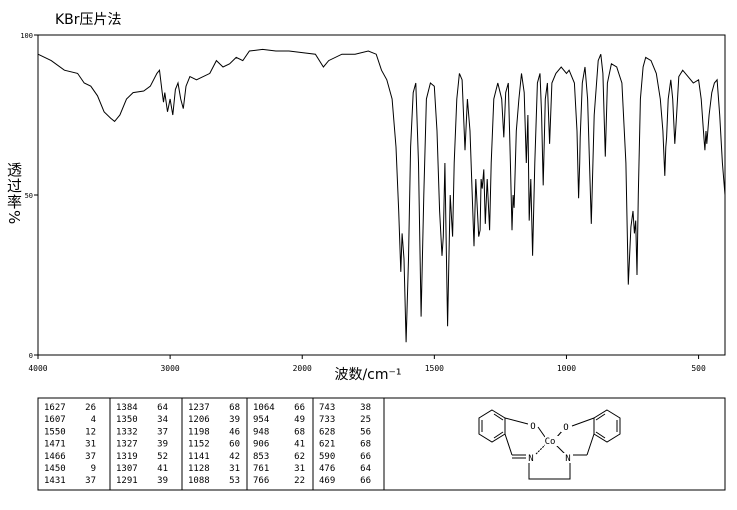 The height and width of the screenshot is (510, 737). What do you see at coordinates (434, 368) in the screenshot?
I see `x-tick-label: 1500` at bounding box center [434, 368].